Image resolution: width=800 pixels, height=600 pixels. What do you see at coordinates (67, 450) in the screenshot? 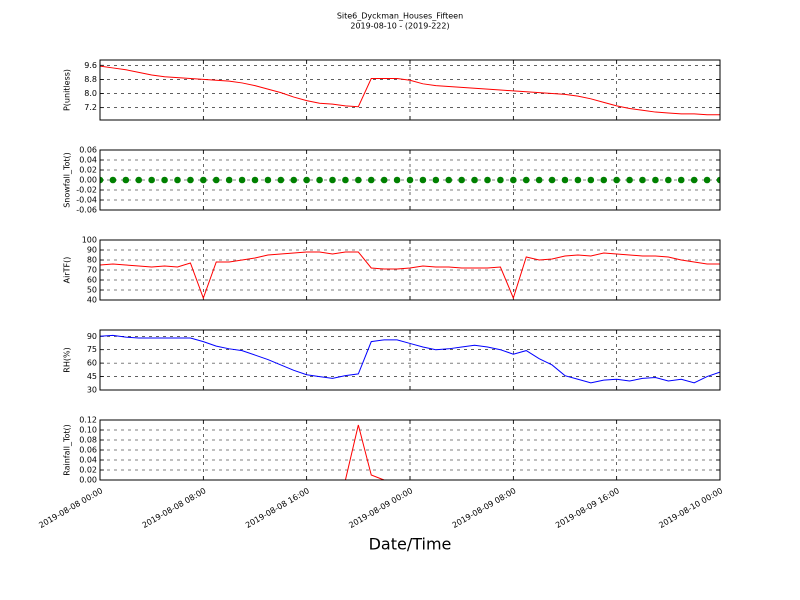
I see `y-axis-label: Rainfall_Tot()` at bounding box center [67, 450].